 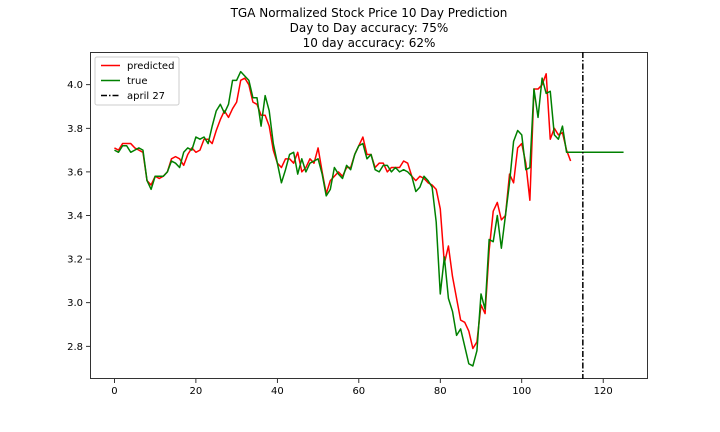 What do you see at coordinates (196, 391) in the screenshot?
I see `x-tick-label: 20` at bounding box center [196, 391].